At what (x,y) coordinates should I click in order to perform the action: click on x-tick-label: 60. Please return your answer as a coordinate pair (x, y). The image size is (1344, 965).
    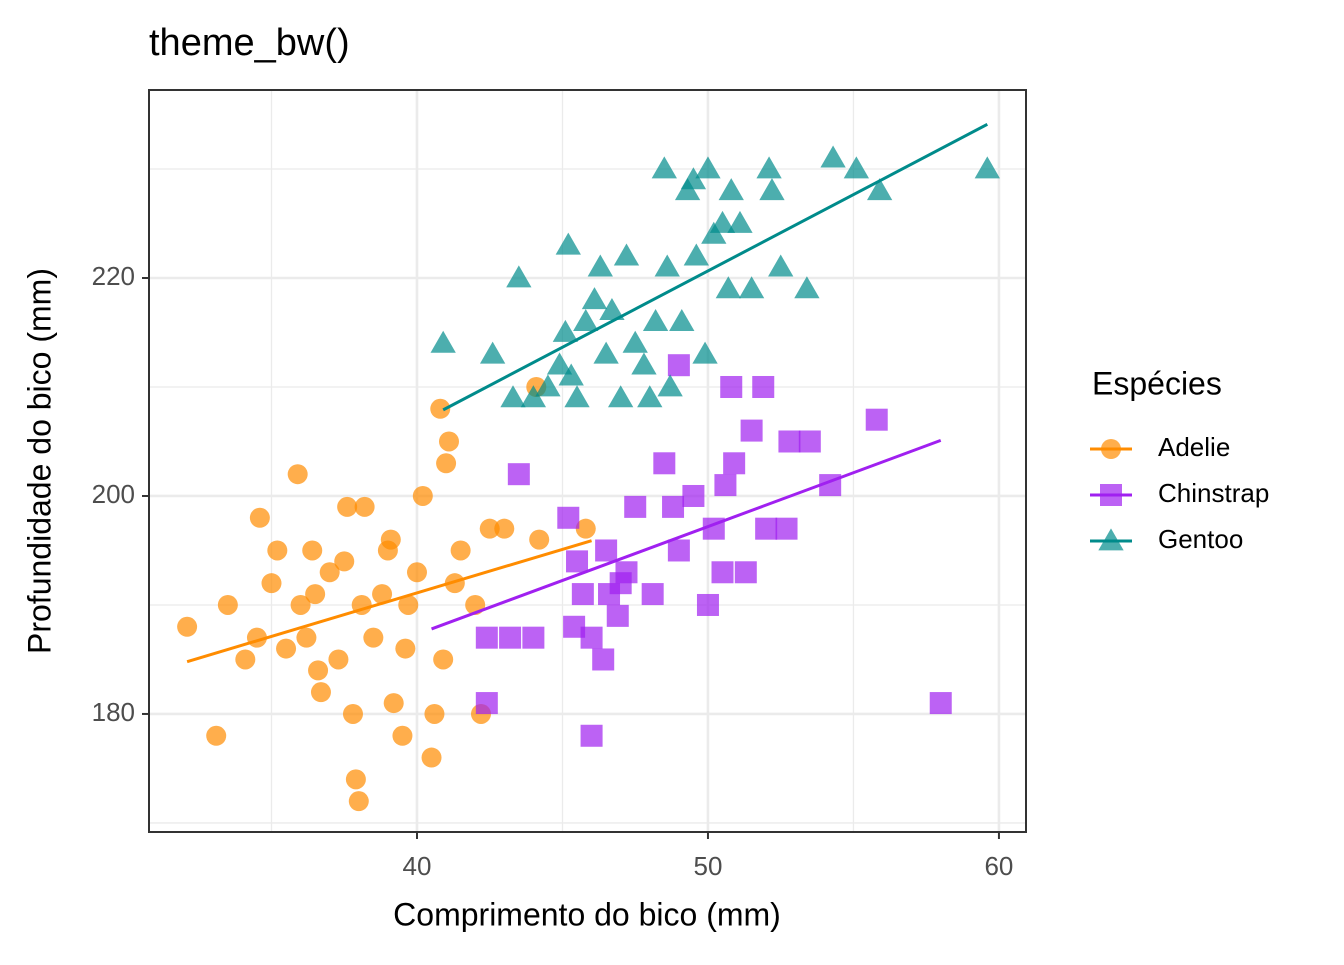
    Looking at the image, I should click on (998, 866).